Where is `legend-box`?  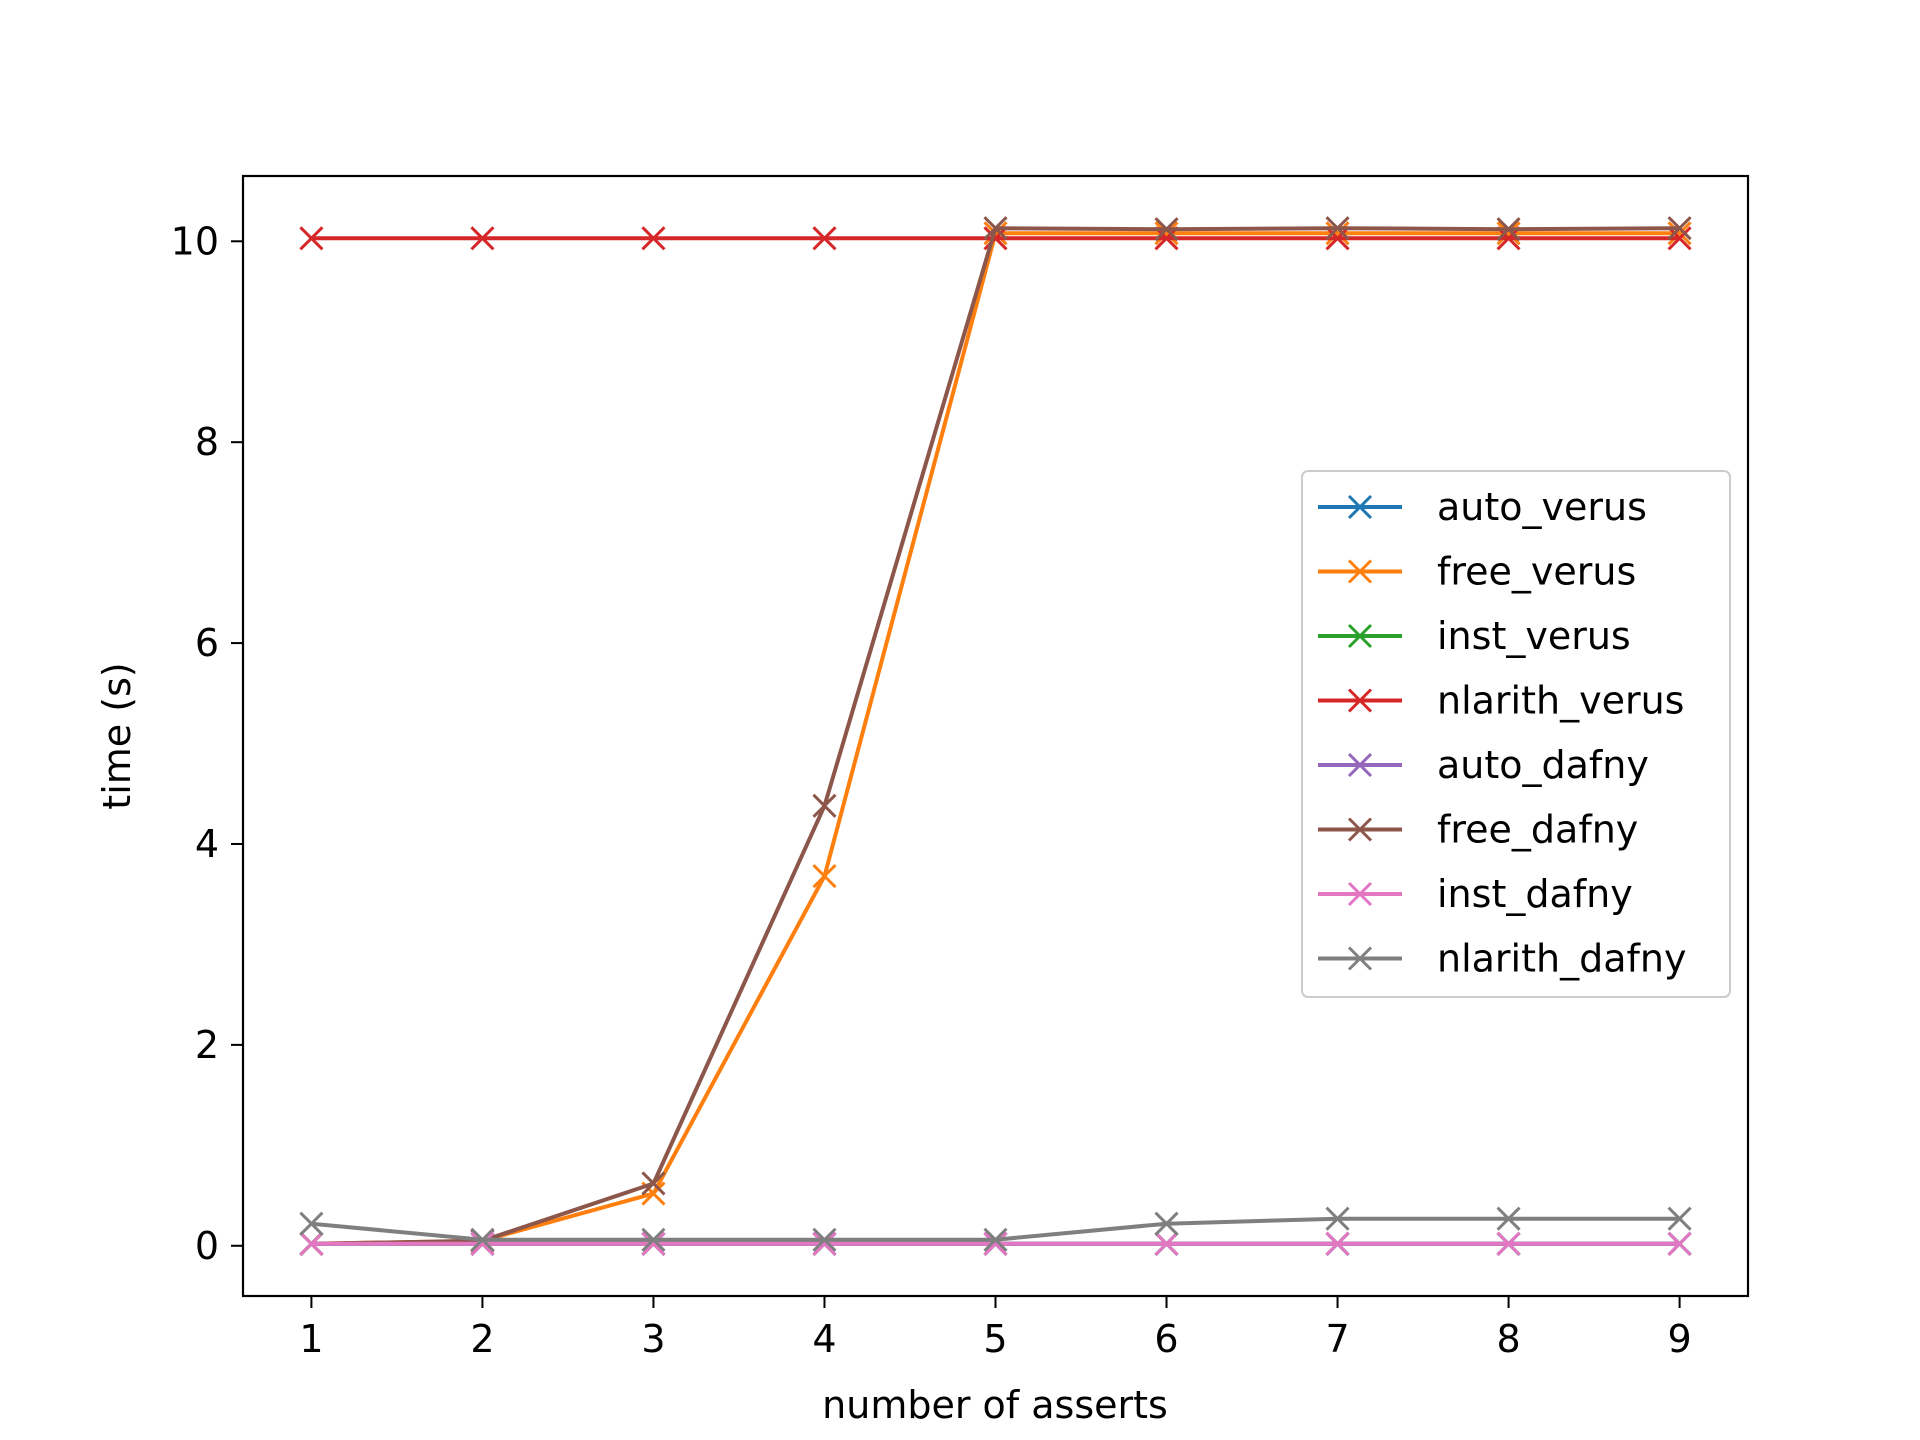 legend-box is located at coordinates (1516, 734).